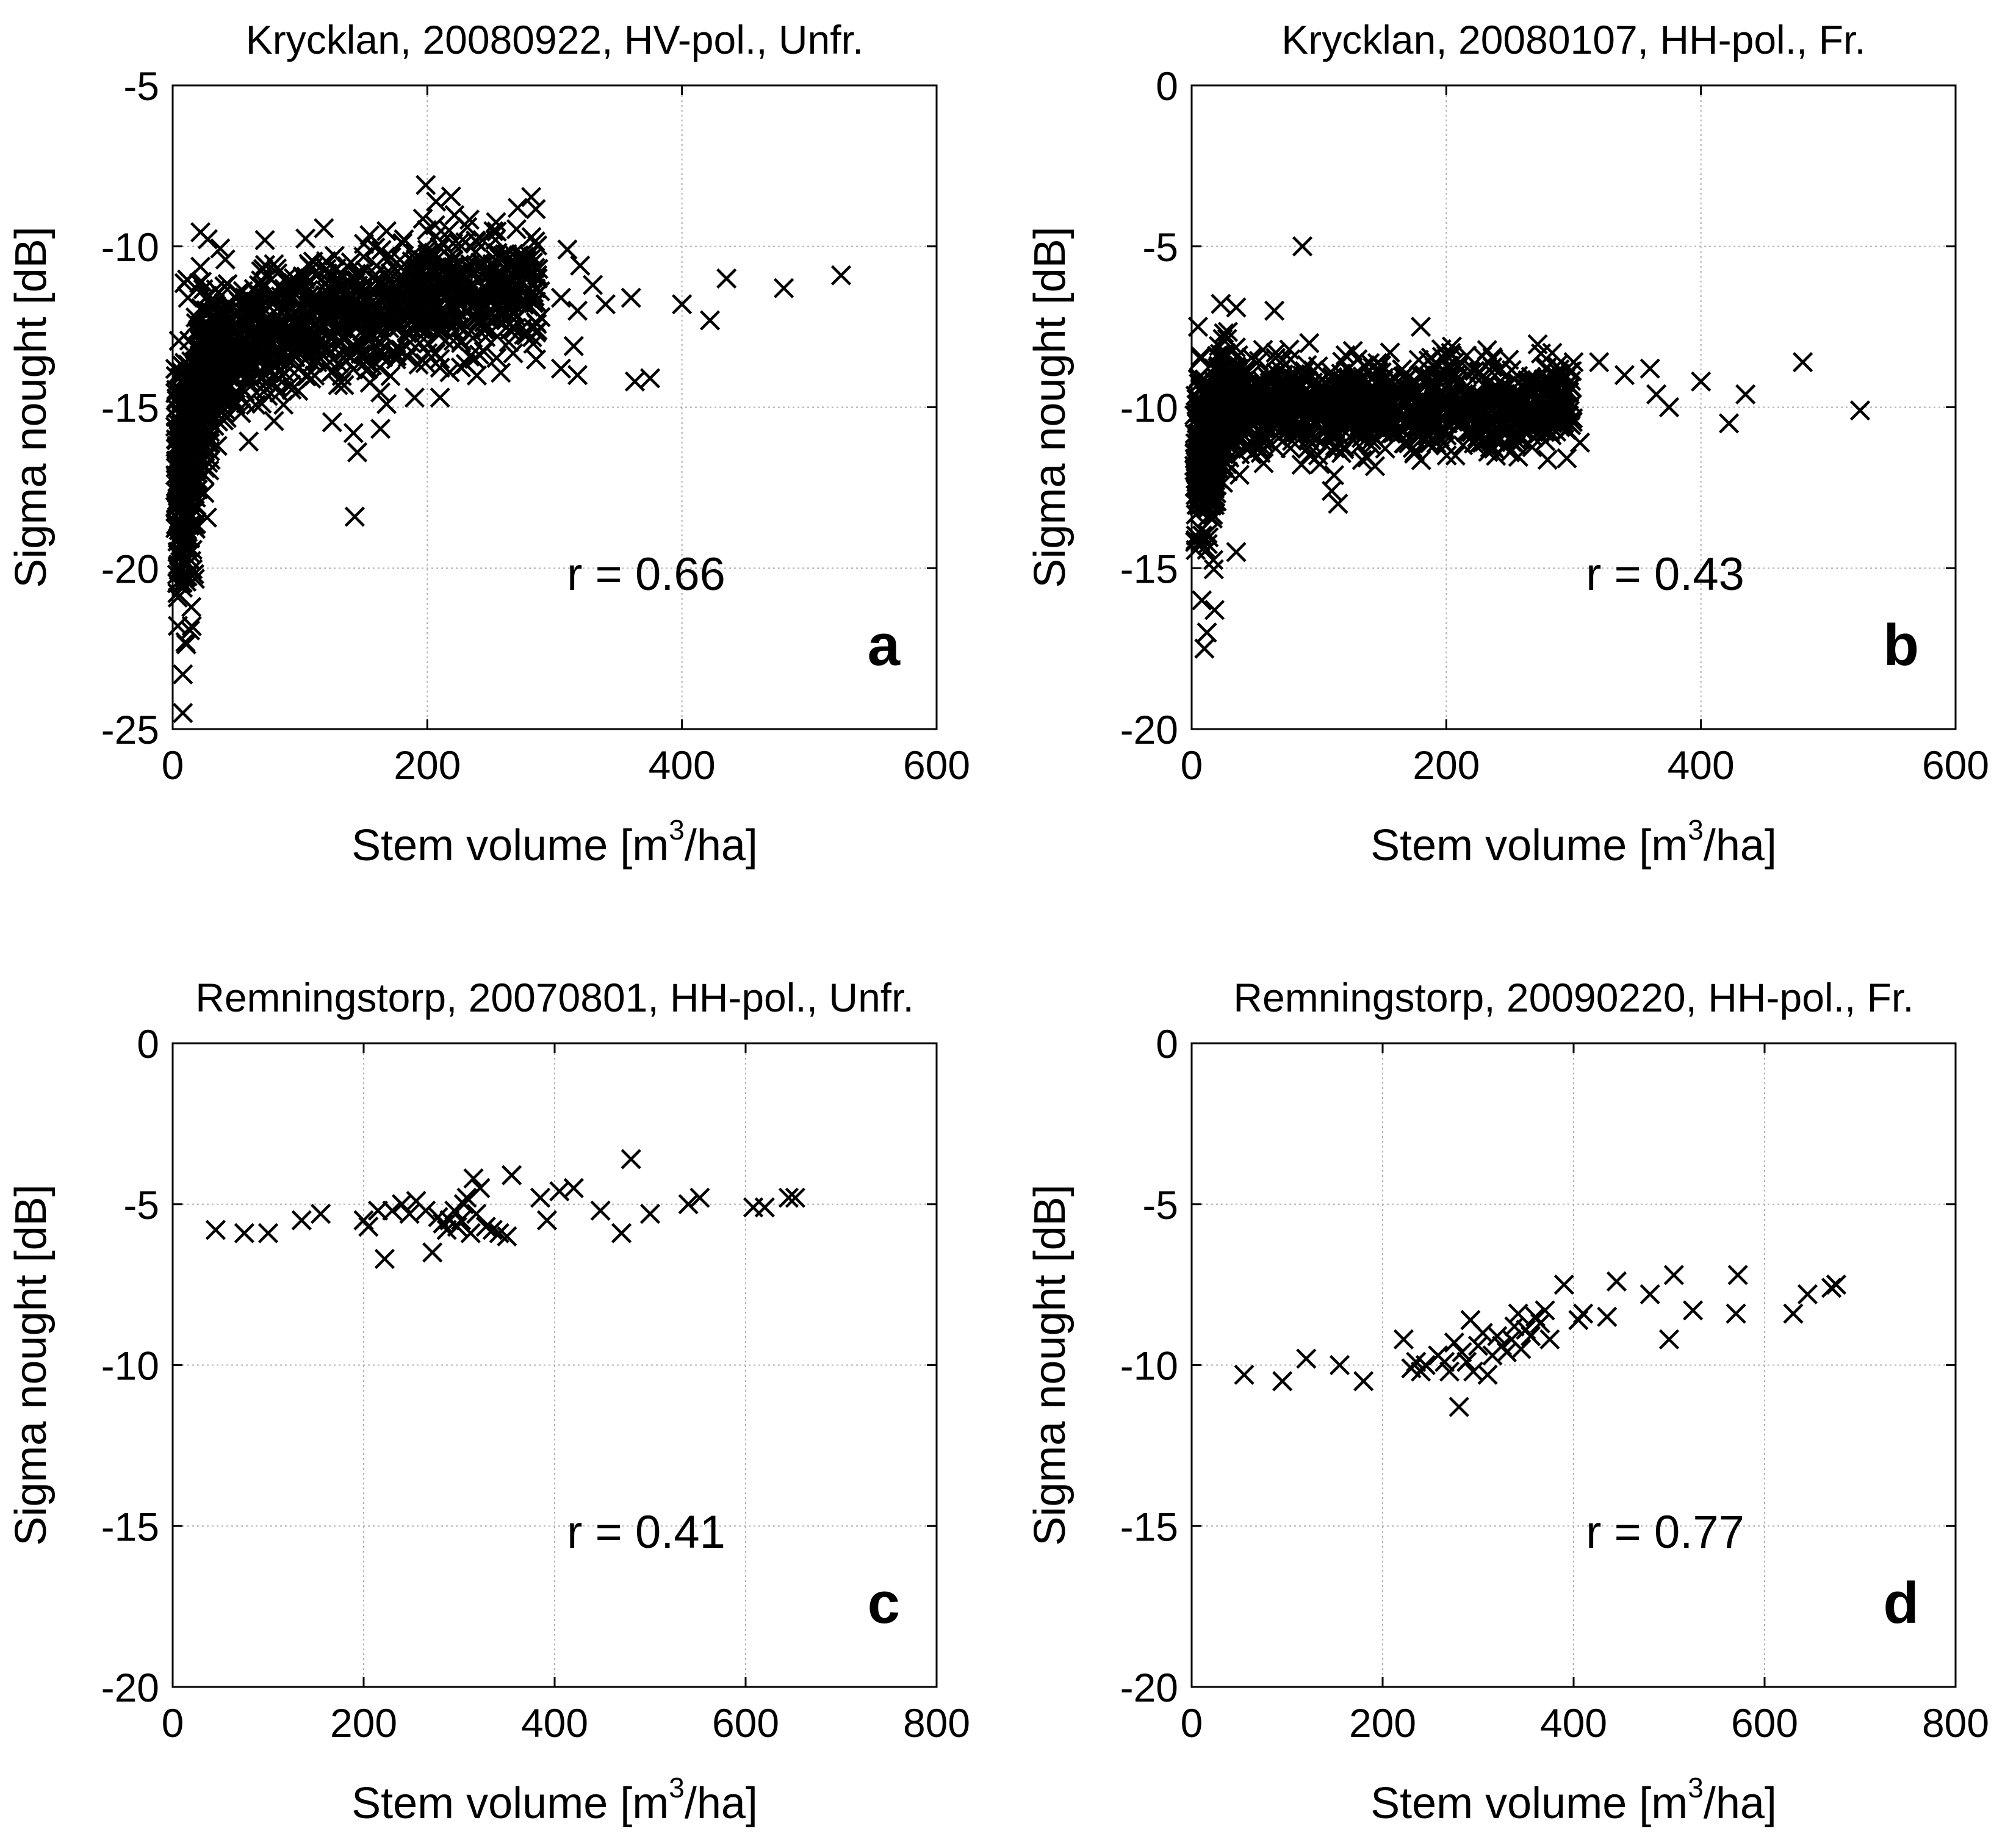  Describe the element at coordinates (554, 1723) in the screenshot. I see `x-tick-label: 400` at that location.